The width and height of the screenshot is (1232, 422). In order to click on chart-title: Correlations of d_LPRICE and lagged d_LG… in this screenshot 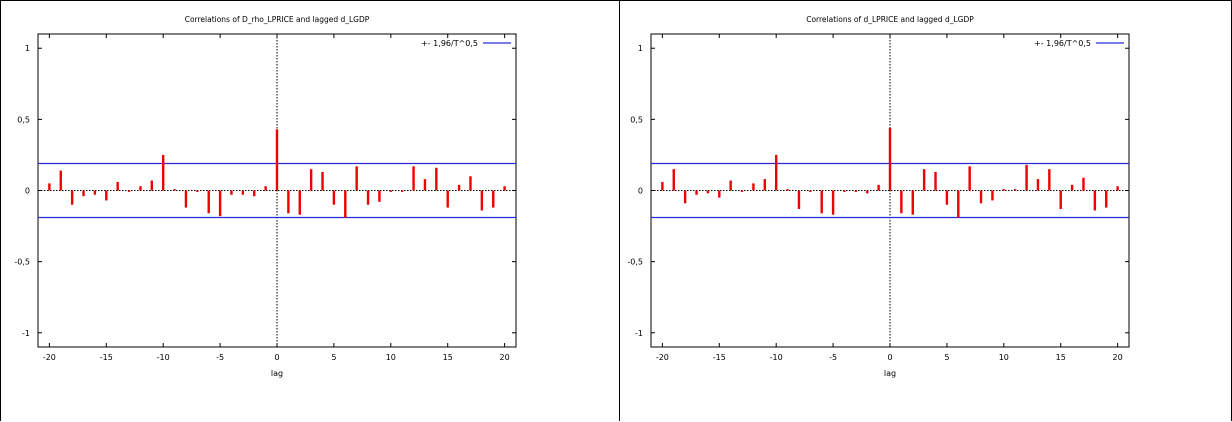, I will do `click(890, 19)`.